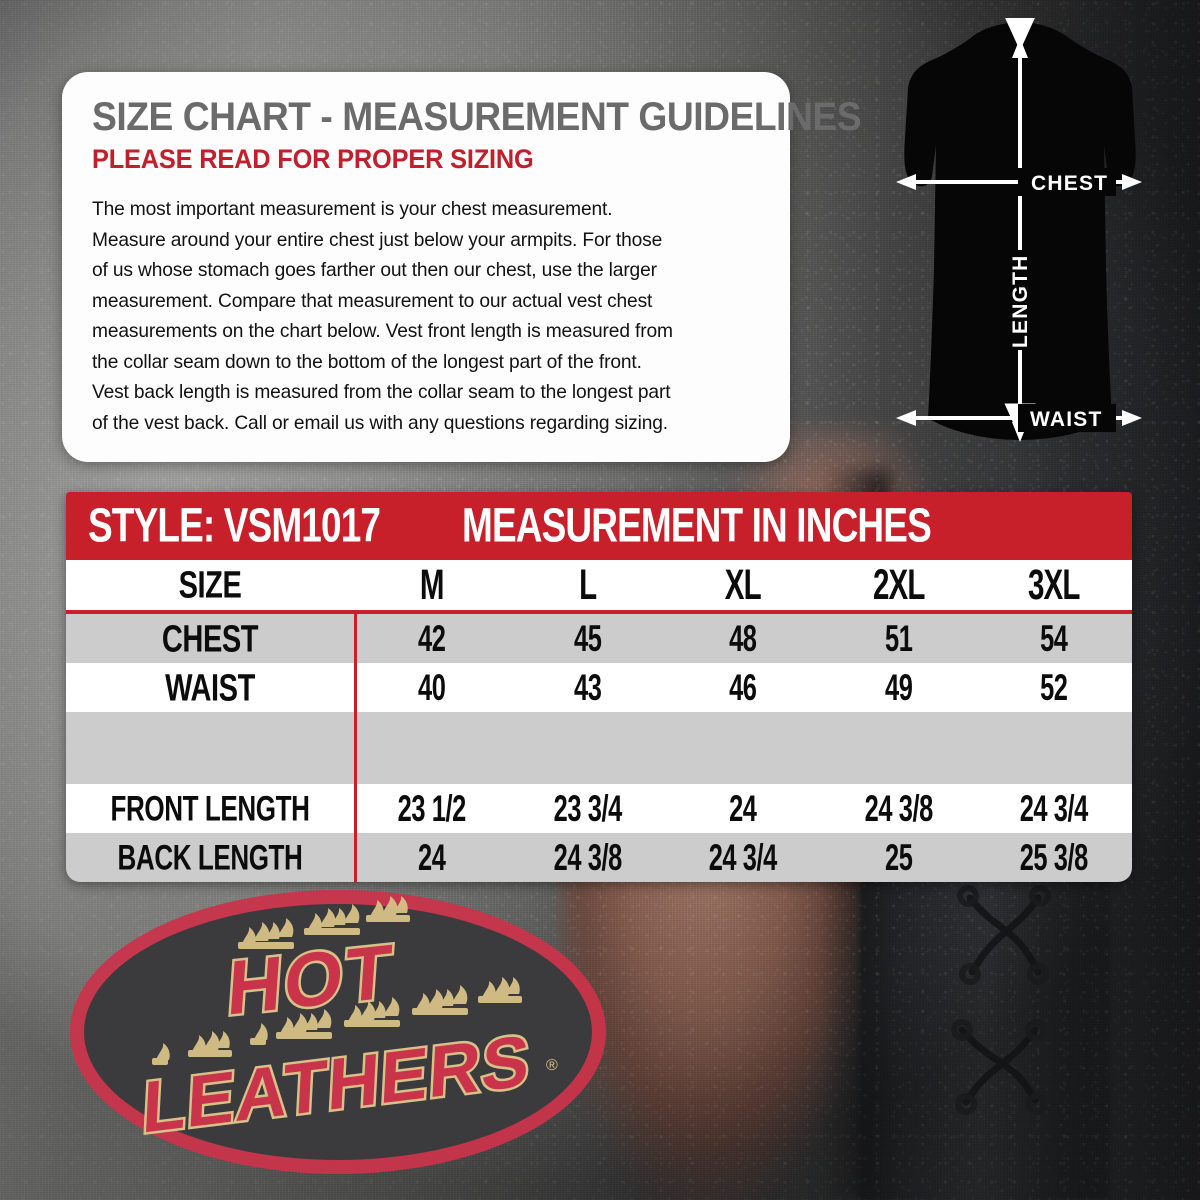  Describe the element at coordinates (1054, 584) in the screenshot. I see `header-size-3xl: 3XL` at that location.